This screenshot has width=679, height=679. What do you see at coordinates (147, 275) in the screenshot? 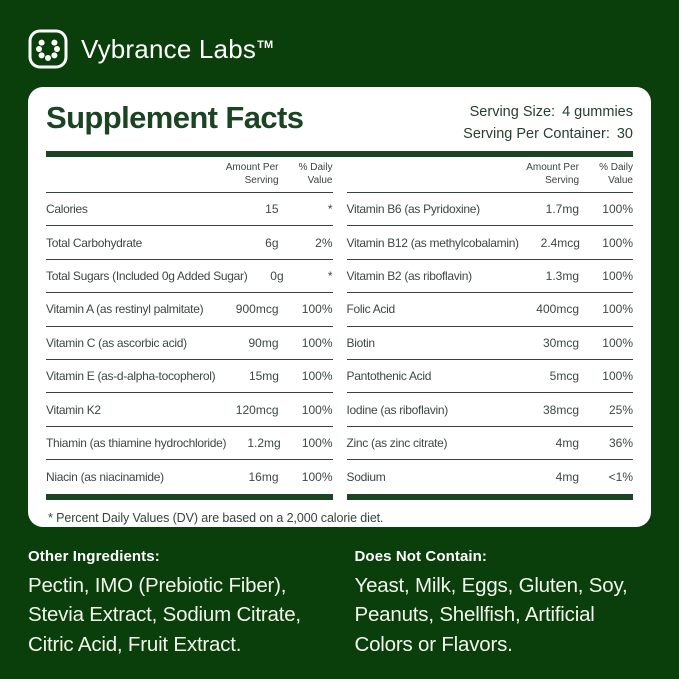
I see `nutrient-name: Total Sugars (Included 0g Added Sugar)` at bounding box center [147, 275].